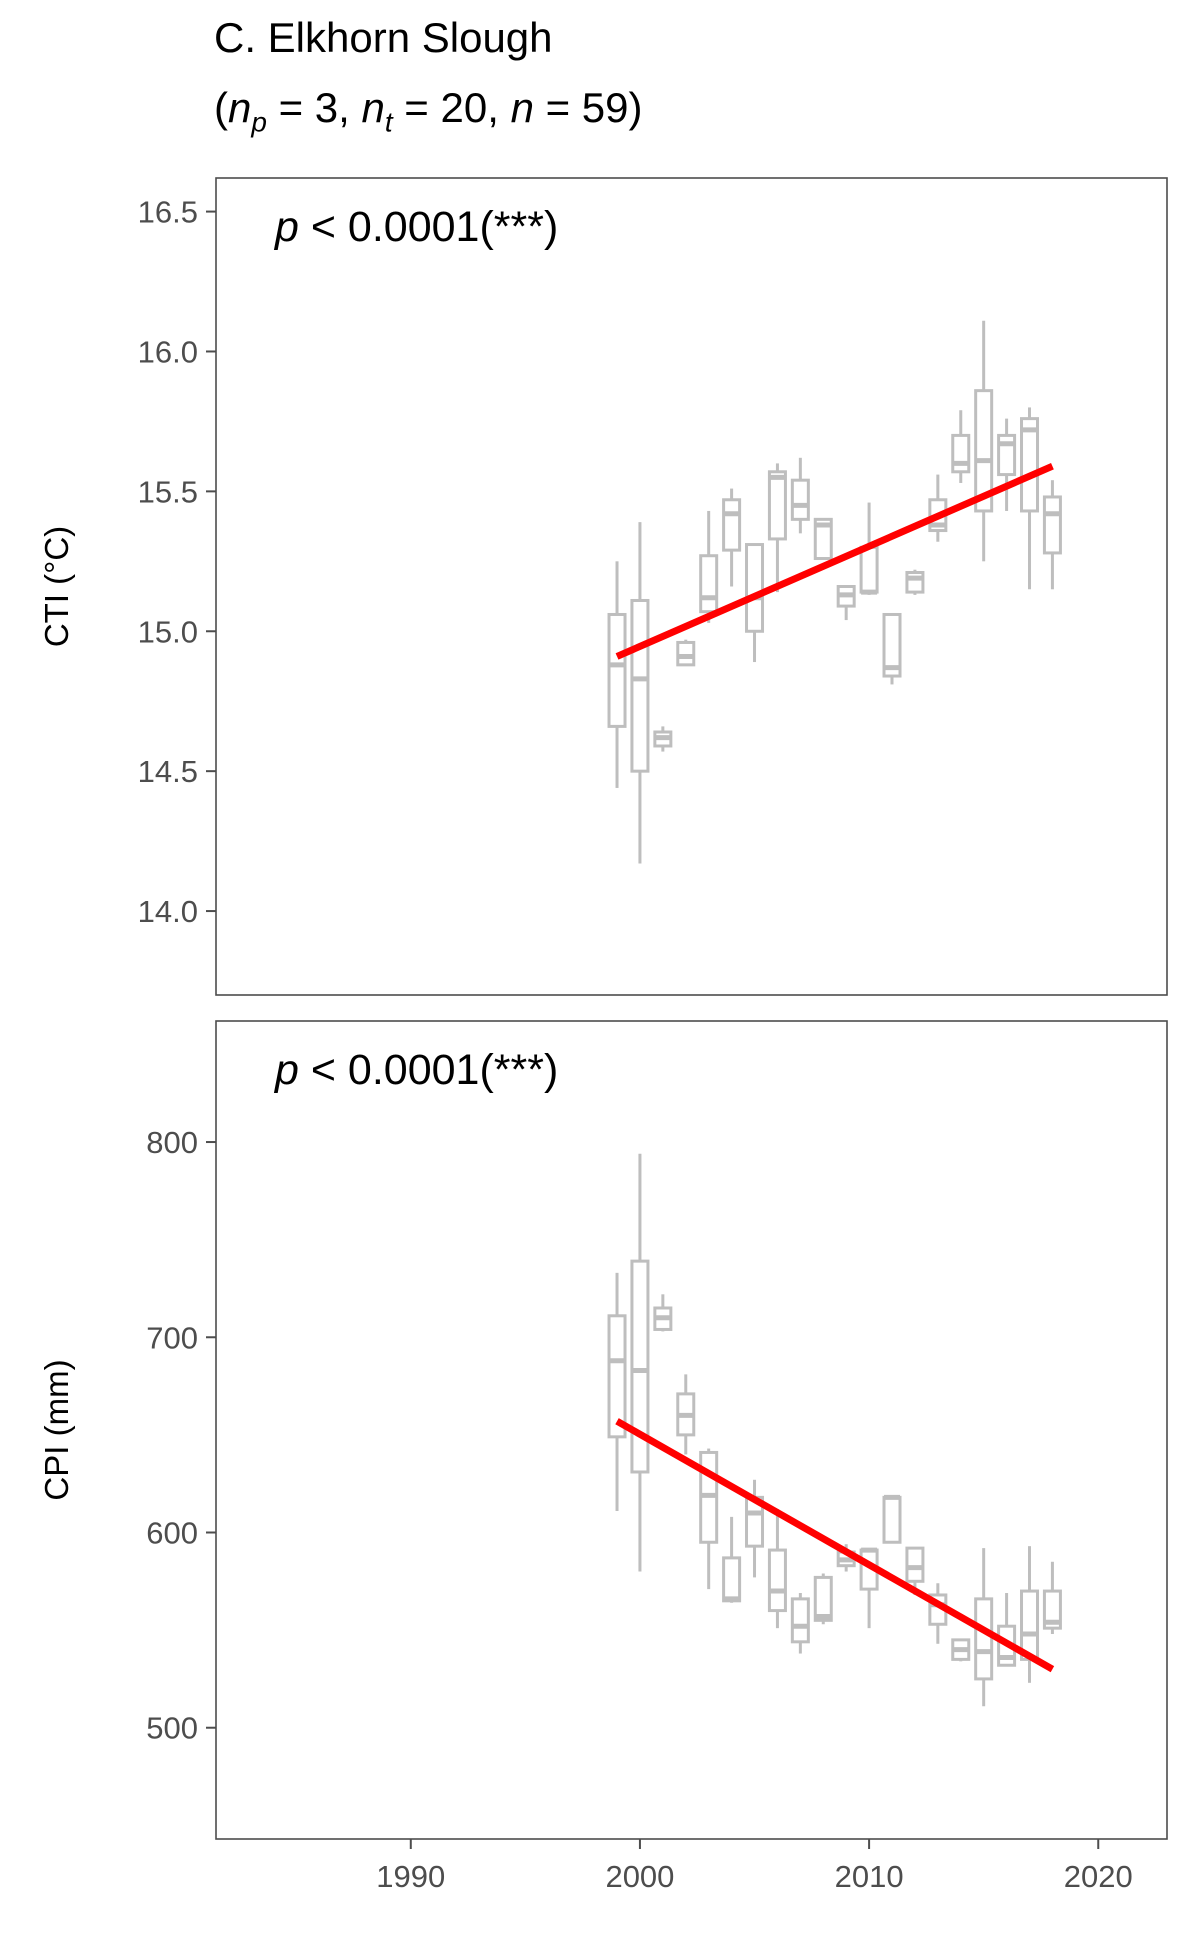 The width and height of the screenshot is (1200, 1941). What do you see at coordinates (168, 771) in the screenshot?
I see `y-tick-label: 14.5` at bounding box center [168, 771].